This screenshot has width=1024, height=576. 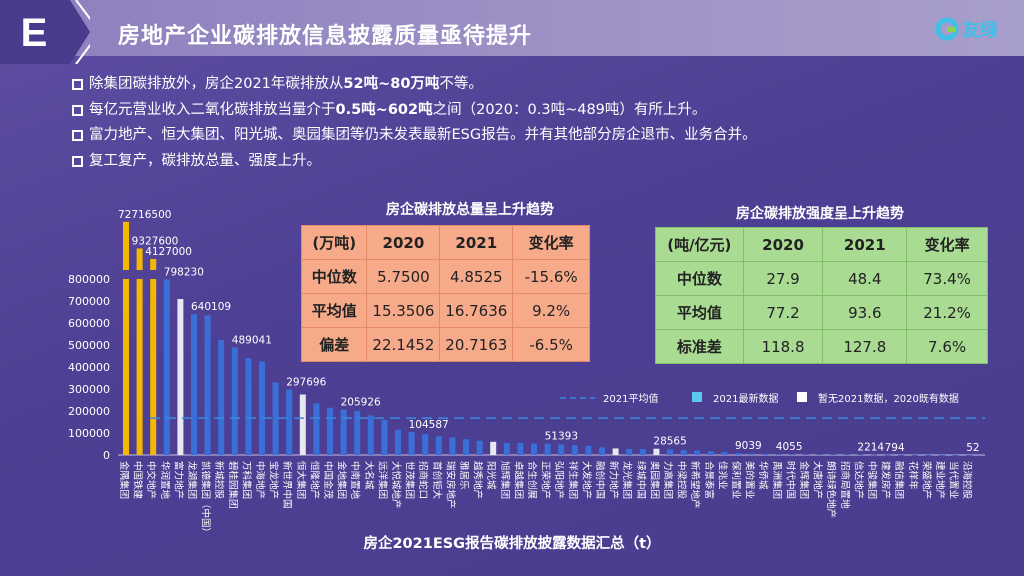 I want to click on table-cell: 77.2, so click(x=783, y=312).